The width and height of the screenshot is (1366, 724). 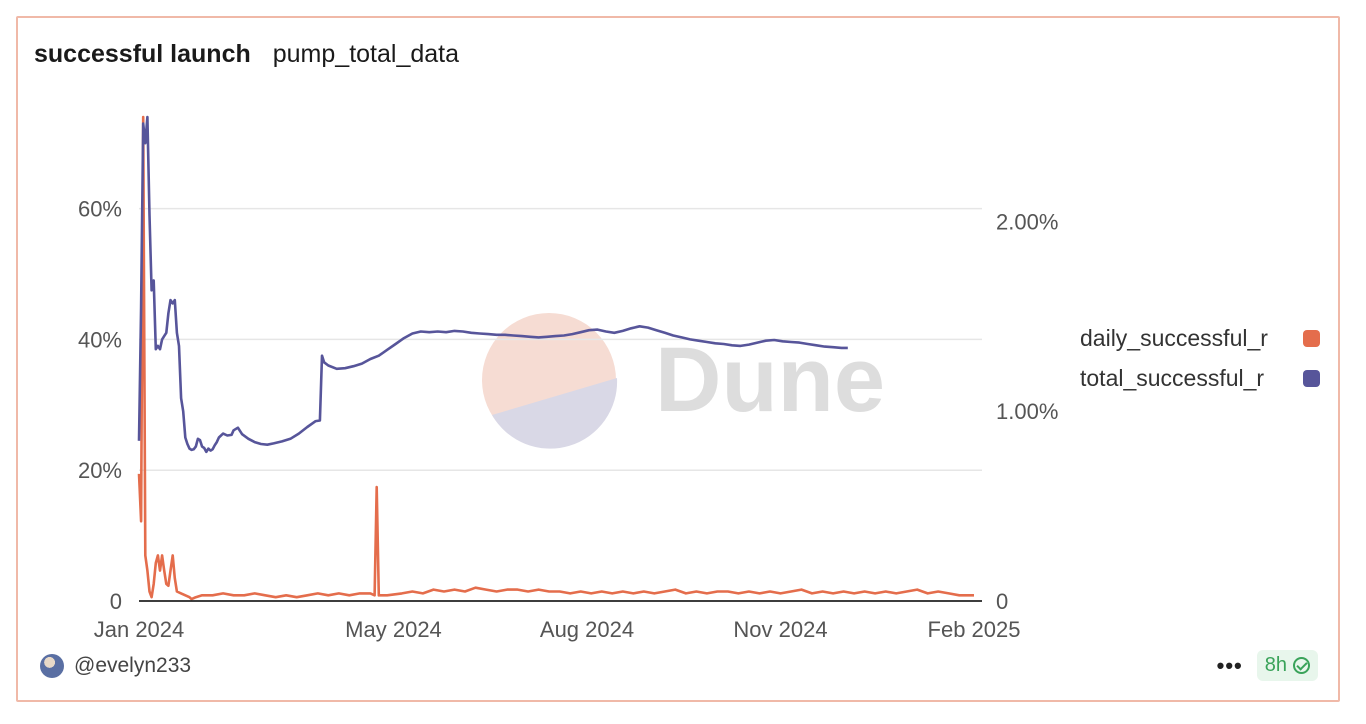 I want to click on y-left-tick-label: 0, so click(x=116, y=601).